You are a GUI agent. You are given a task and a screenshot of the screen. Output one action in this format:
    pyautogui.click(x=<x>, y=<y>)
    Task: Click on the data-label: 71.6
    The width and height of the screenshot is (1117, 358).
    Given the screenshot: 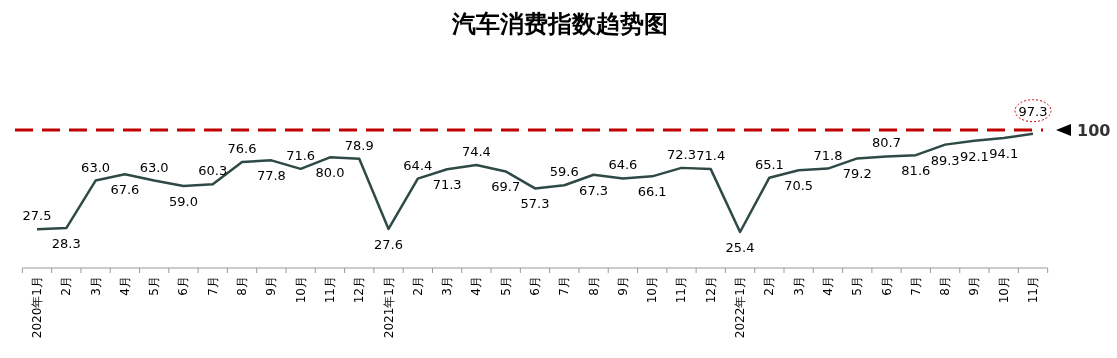 What is the action you would take?
    pyautogui.click(x=301, y=155)
    